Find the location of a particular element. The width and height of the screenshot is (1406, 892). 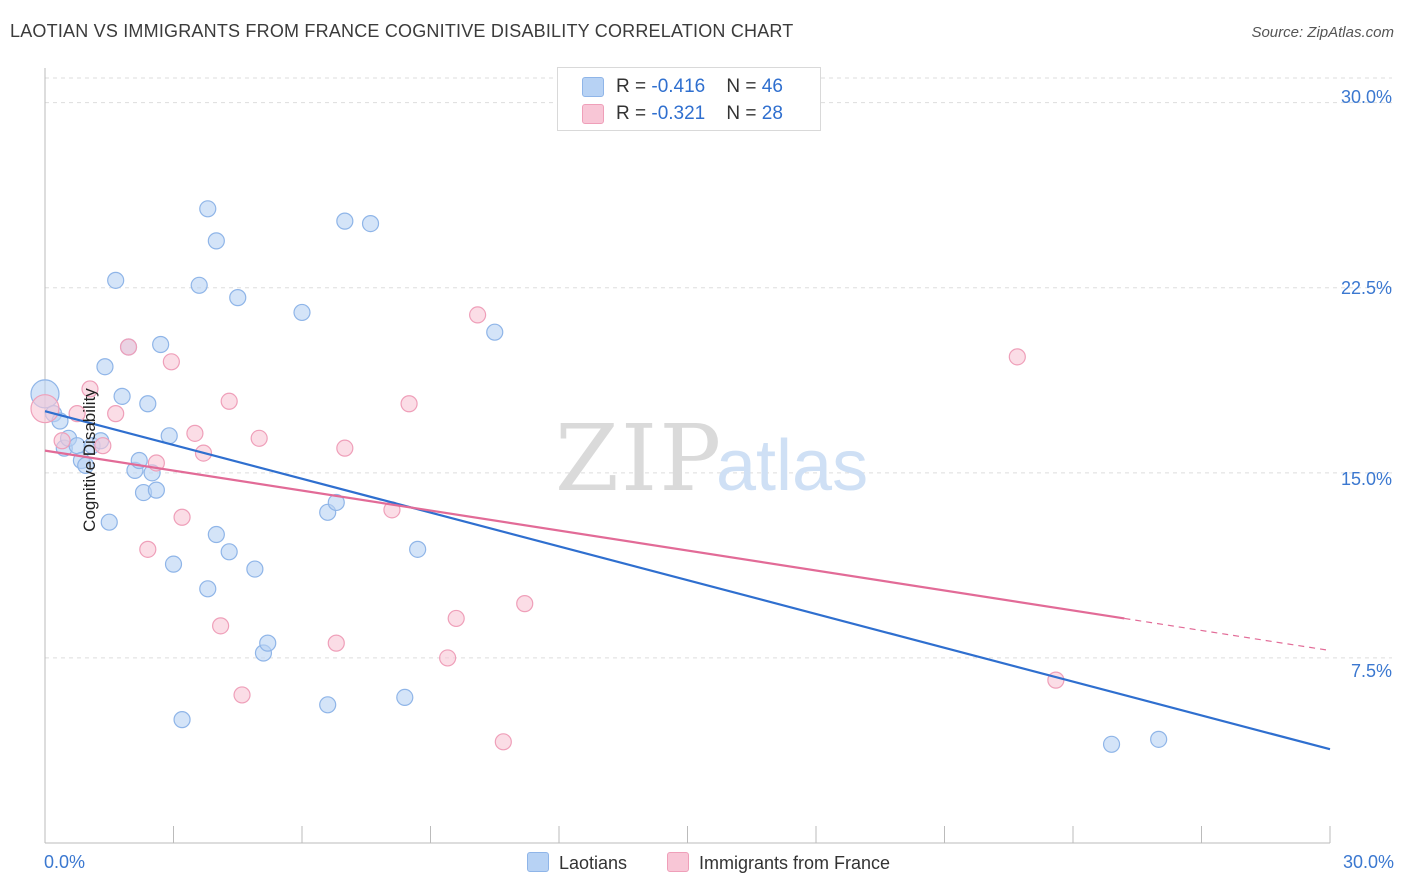

legend-laotians-swatch is located at coordinates (538, 862).